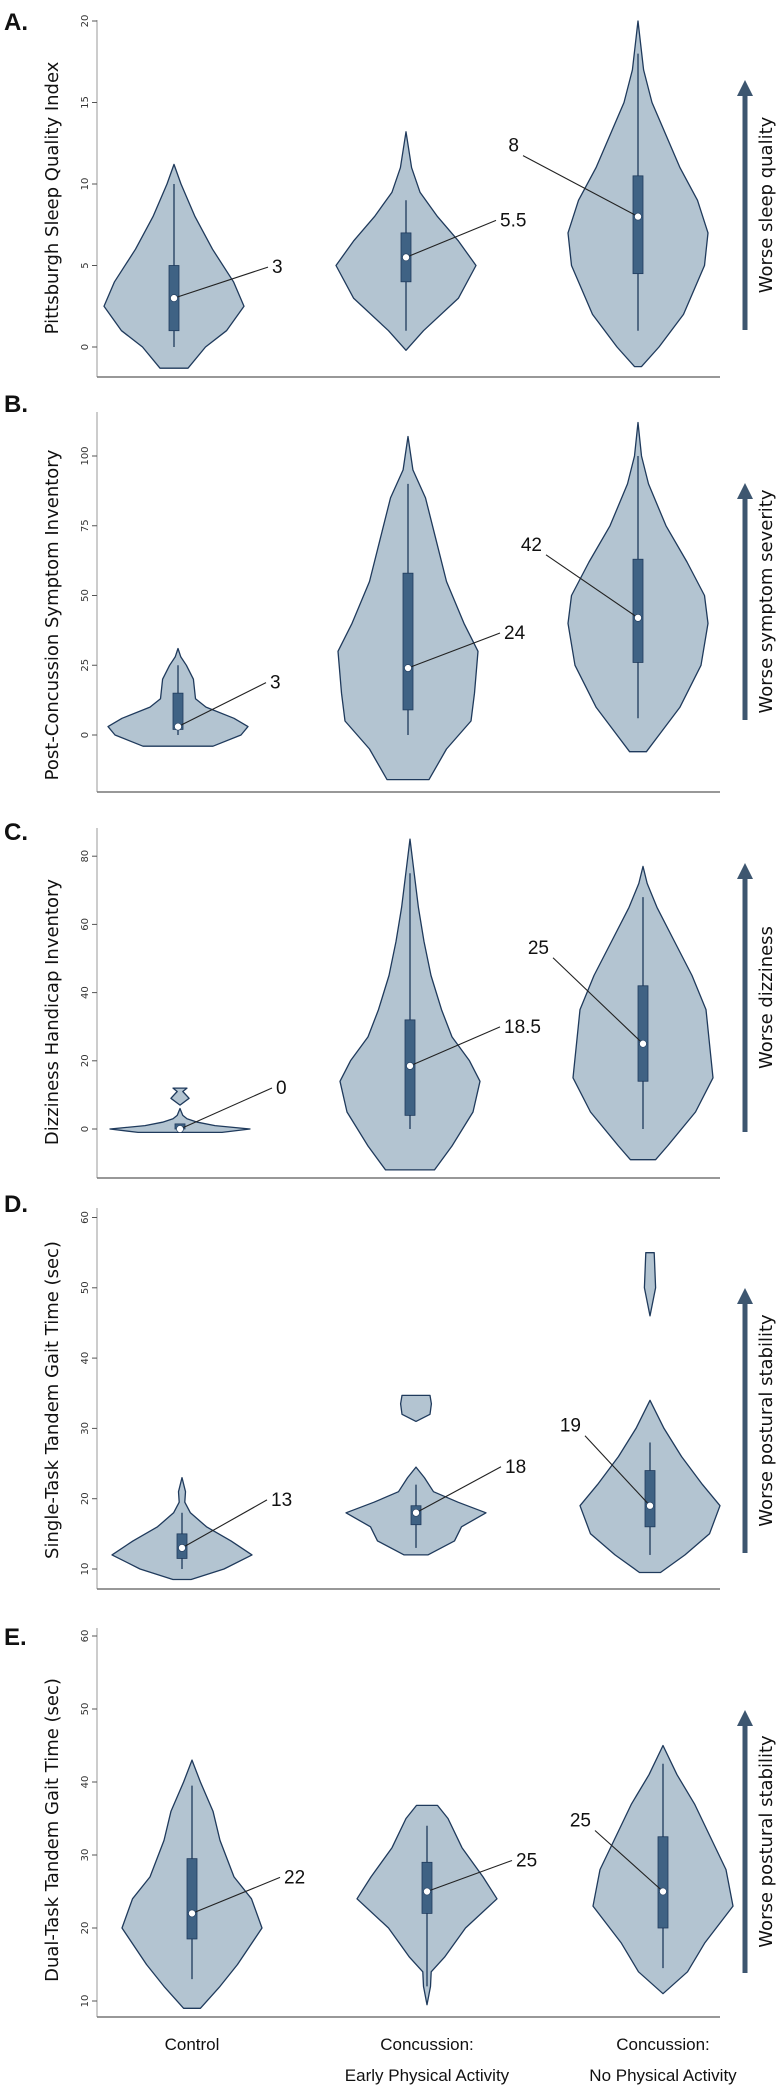  Describe the element at coordinates (85, 856) in the screenshot. I see `y-tick-label: 80` at that location.